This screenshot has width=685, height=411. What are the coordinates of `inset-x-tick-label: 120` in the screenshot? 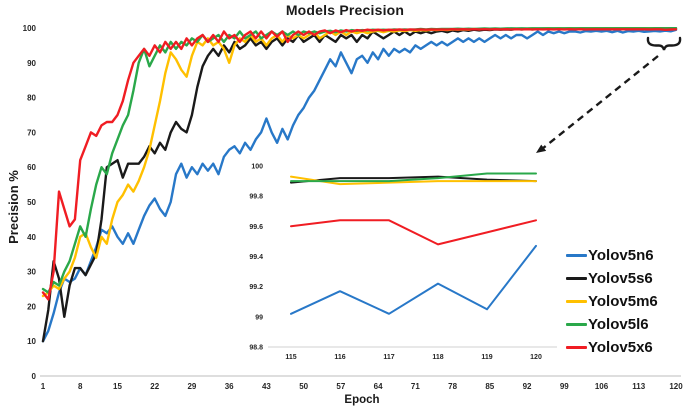 It's located at (536, 357).